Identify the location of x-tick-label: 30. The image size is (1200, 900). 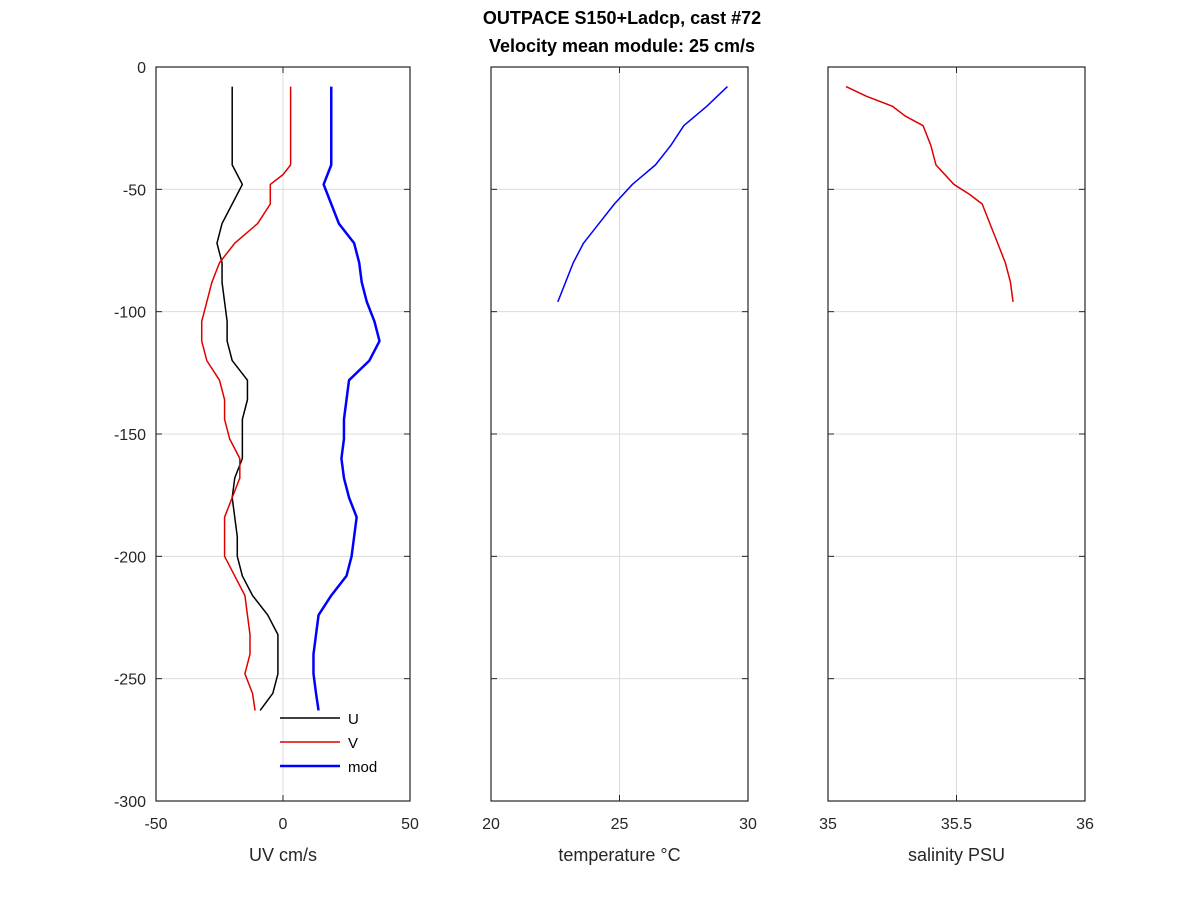
(748, 824).